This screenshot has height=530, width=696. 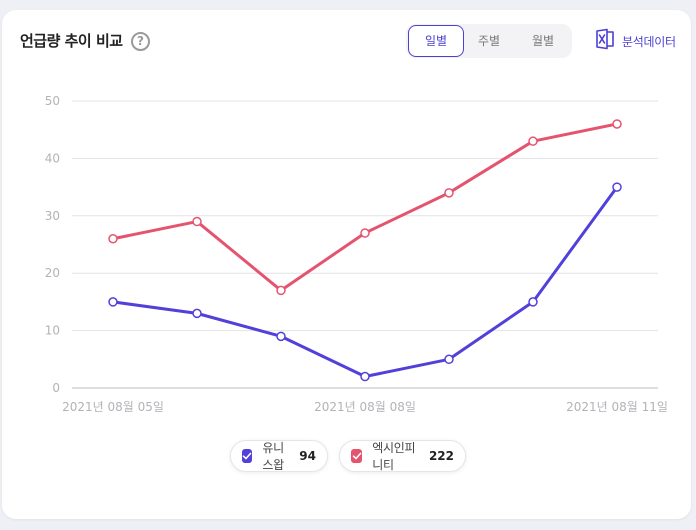 I want to click on excel-icon, so click(x=605, y=41).